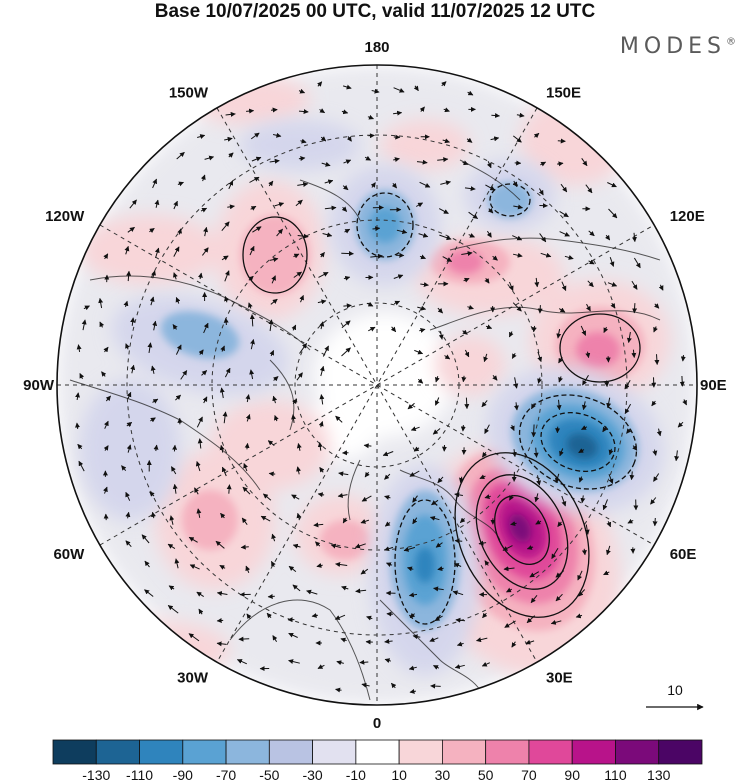 This screenshot has width=750, height=783. What do you see at coordinates (39, 385) in the screenshot?
I see `longitude-label: 90W` at bounding box center [39, 385].